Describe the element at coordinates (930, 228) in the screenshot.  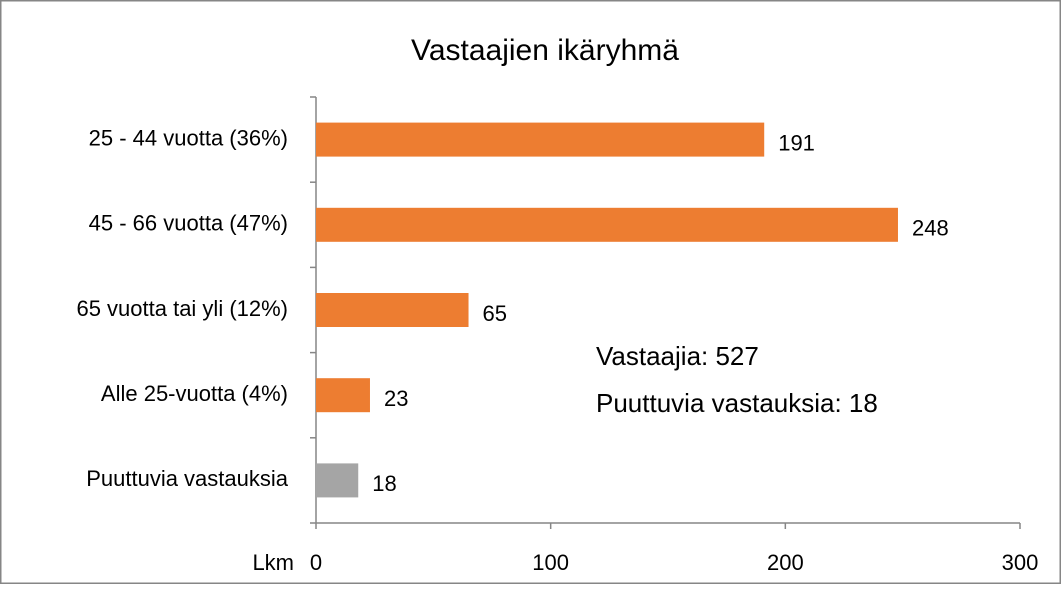
I see `data-label: 248` at that location.